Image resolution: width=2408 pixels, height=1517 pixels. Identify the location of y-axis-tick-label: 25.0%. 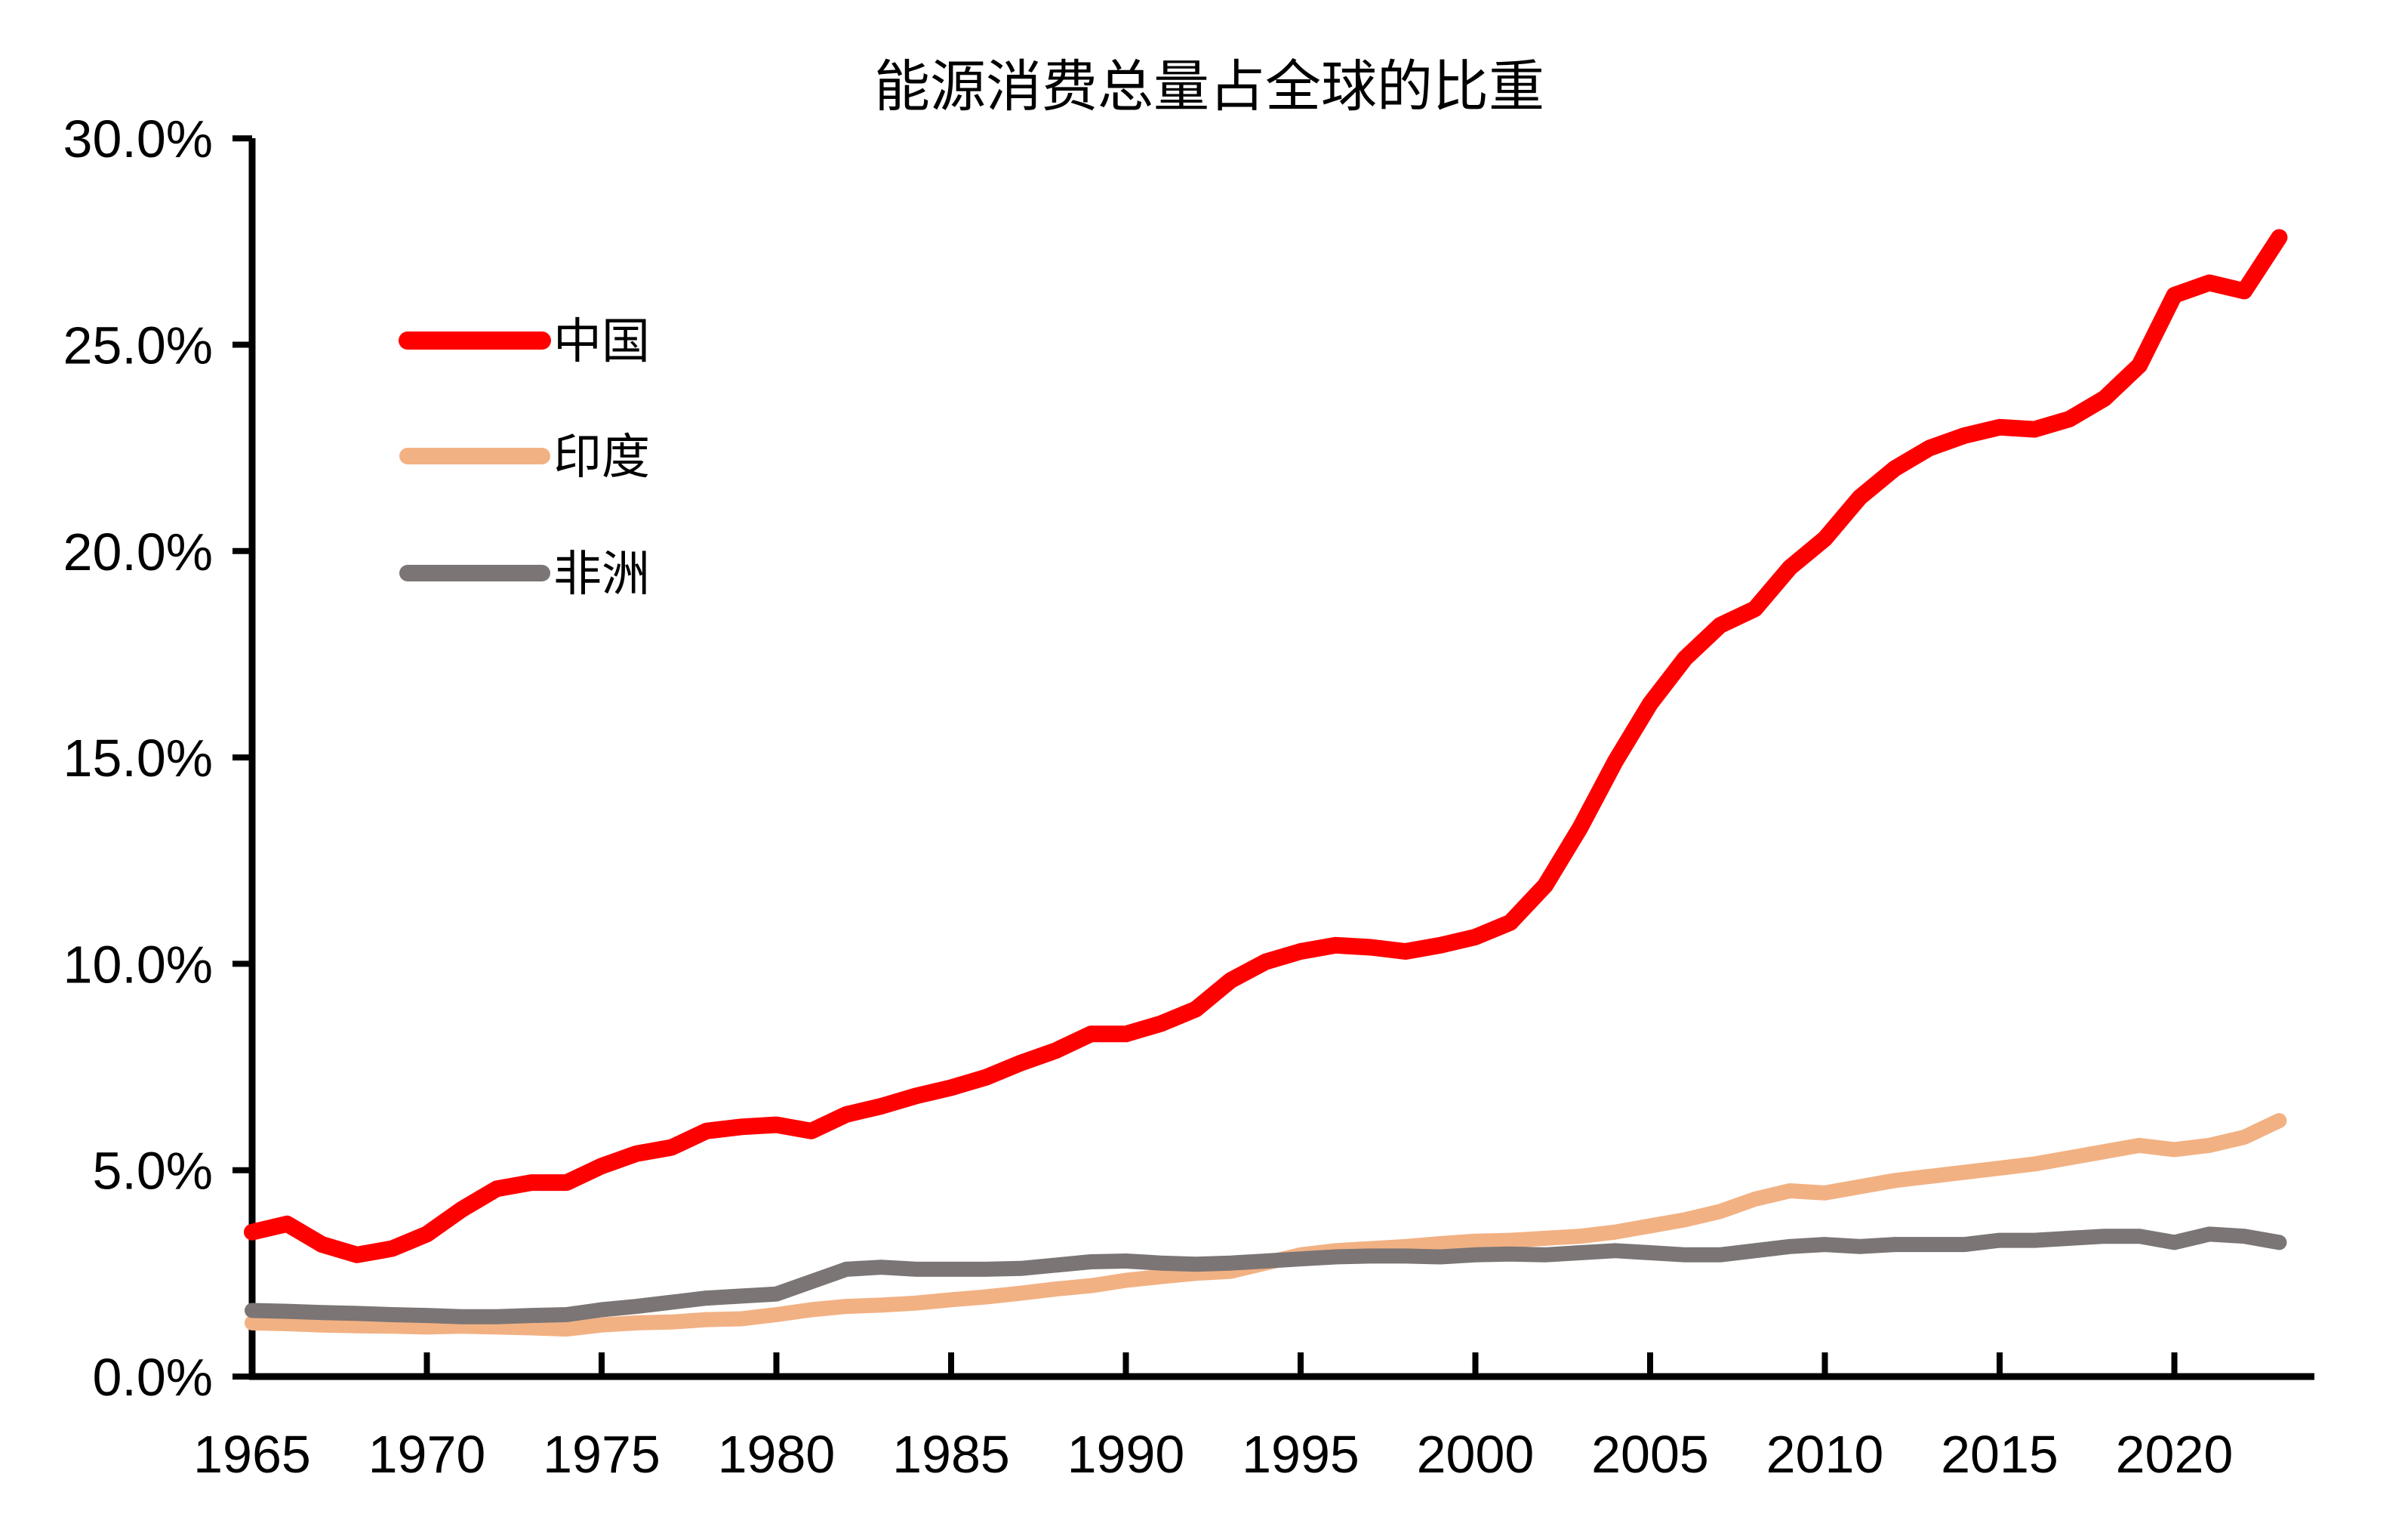
(138, 345).